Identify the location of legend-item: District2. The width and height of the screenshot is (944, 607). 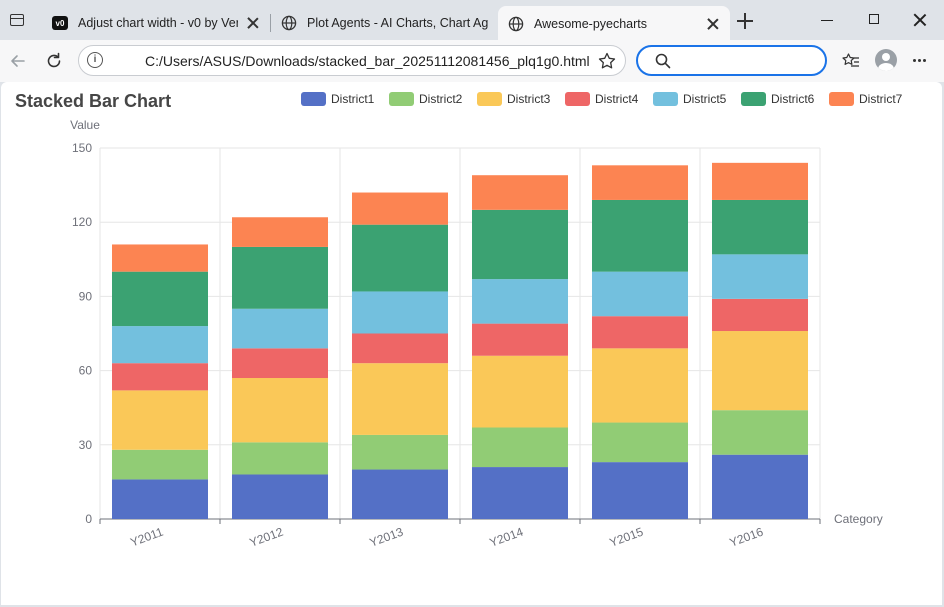
(425, 99).